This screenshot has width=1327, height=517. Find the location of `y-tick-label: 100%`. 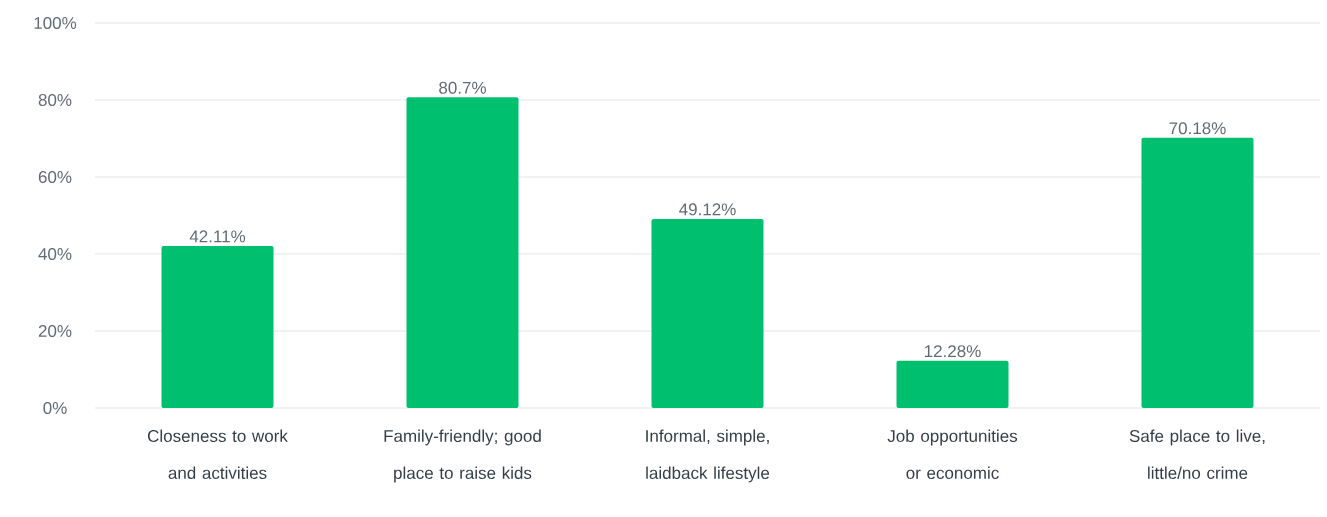

y-tick-label: 100% is located at coordinates (55, 23).